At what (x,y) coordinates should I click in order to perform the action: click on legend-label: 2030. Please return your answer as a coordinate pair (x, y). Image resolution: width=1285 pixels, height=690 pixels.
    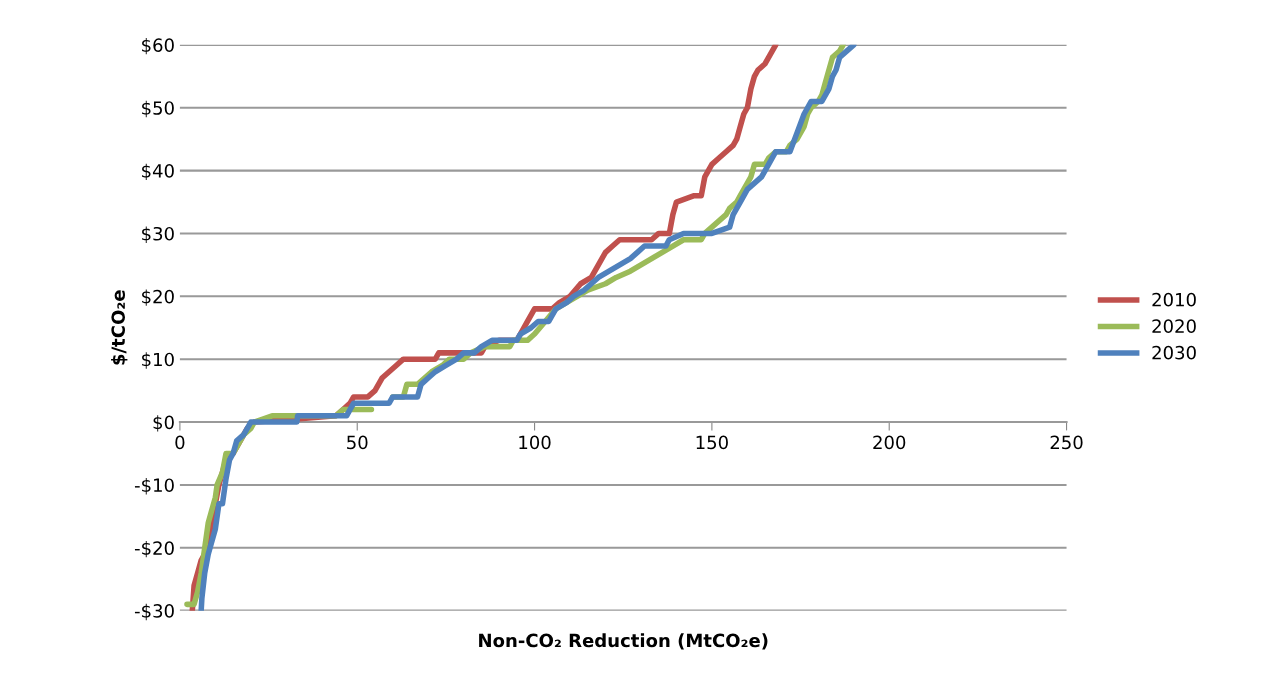
    Looking at the image, I should click on (1174, 352).